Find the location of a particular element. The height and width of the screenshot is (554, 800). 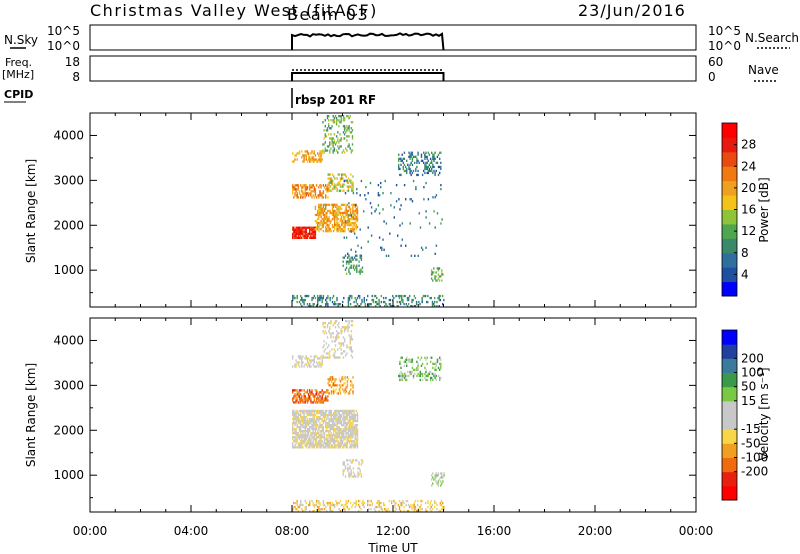

nave-label: Nave is located at coordinates (763, 70).